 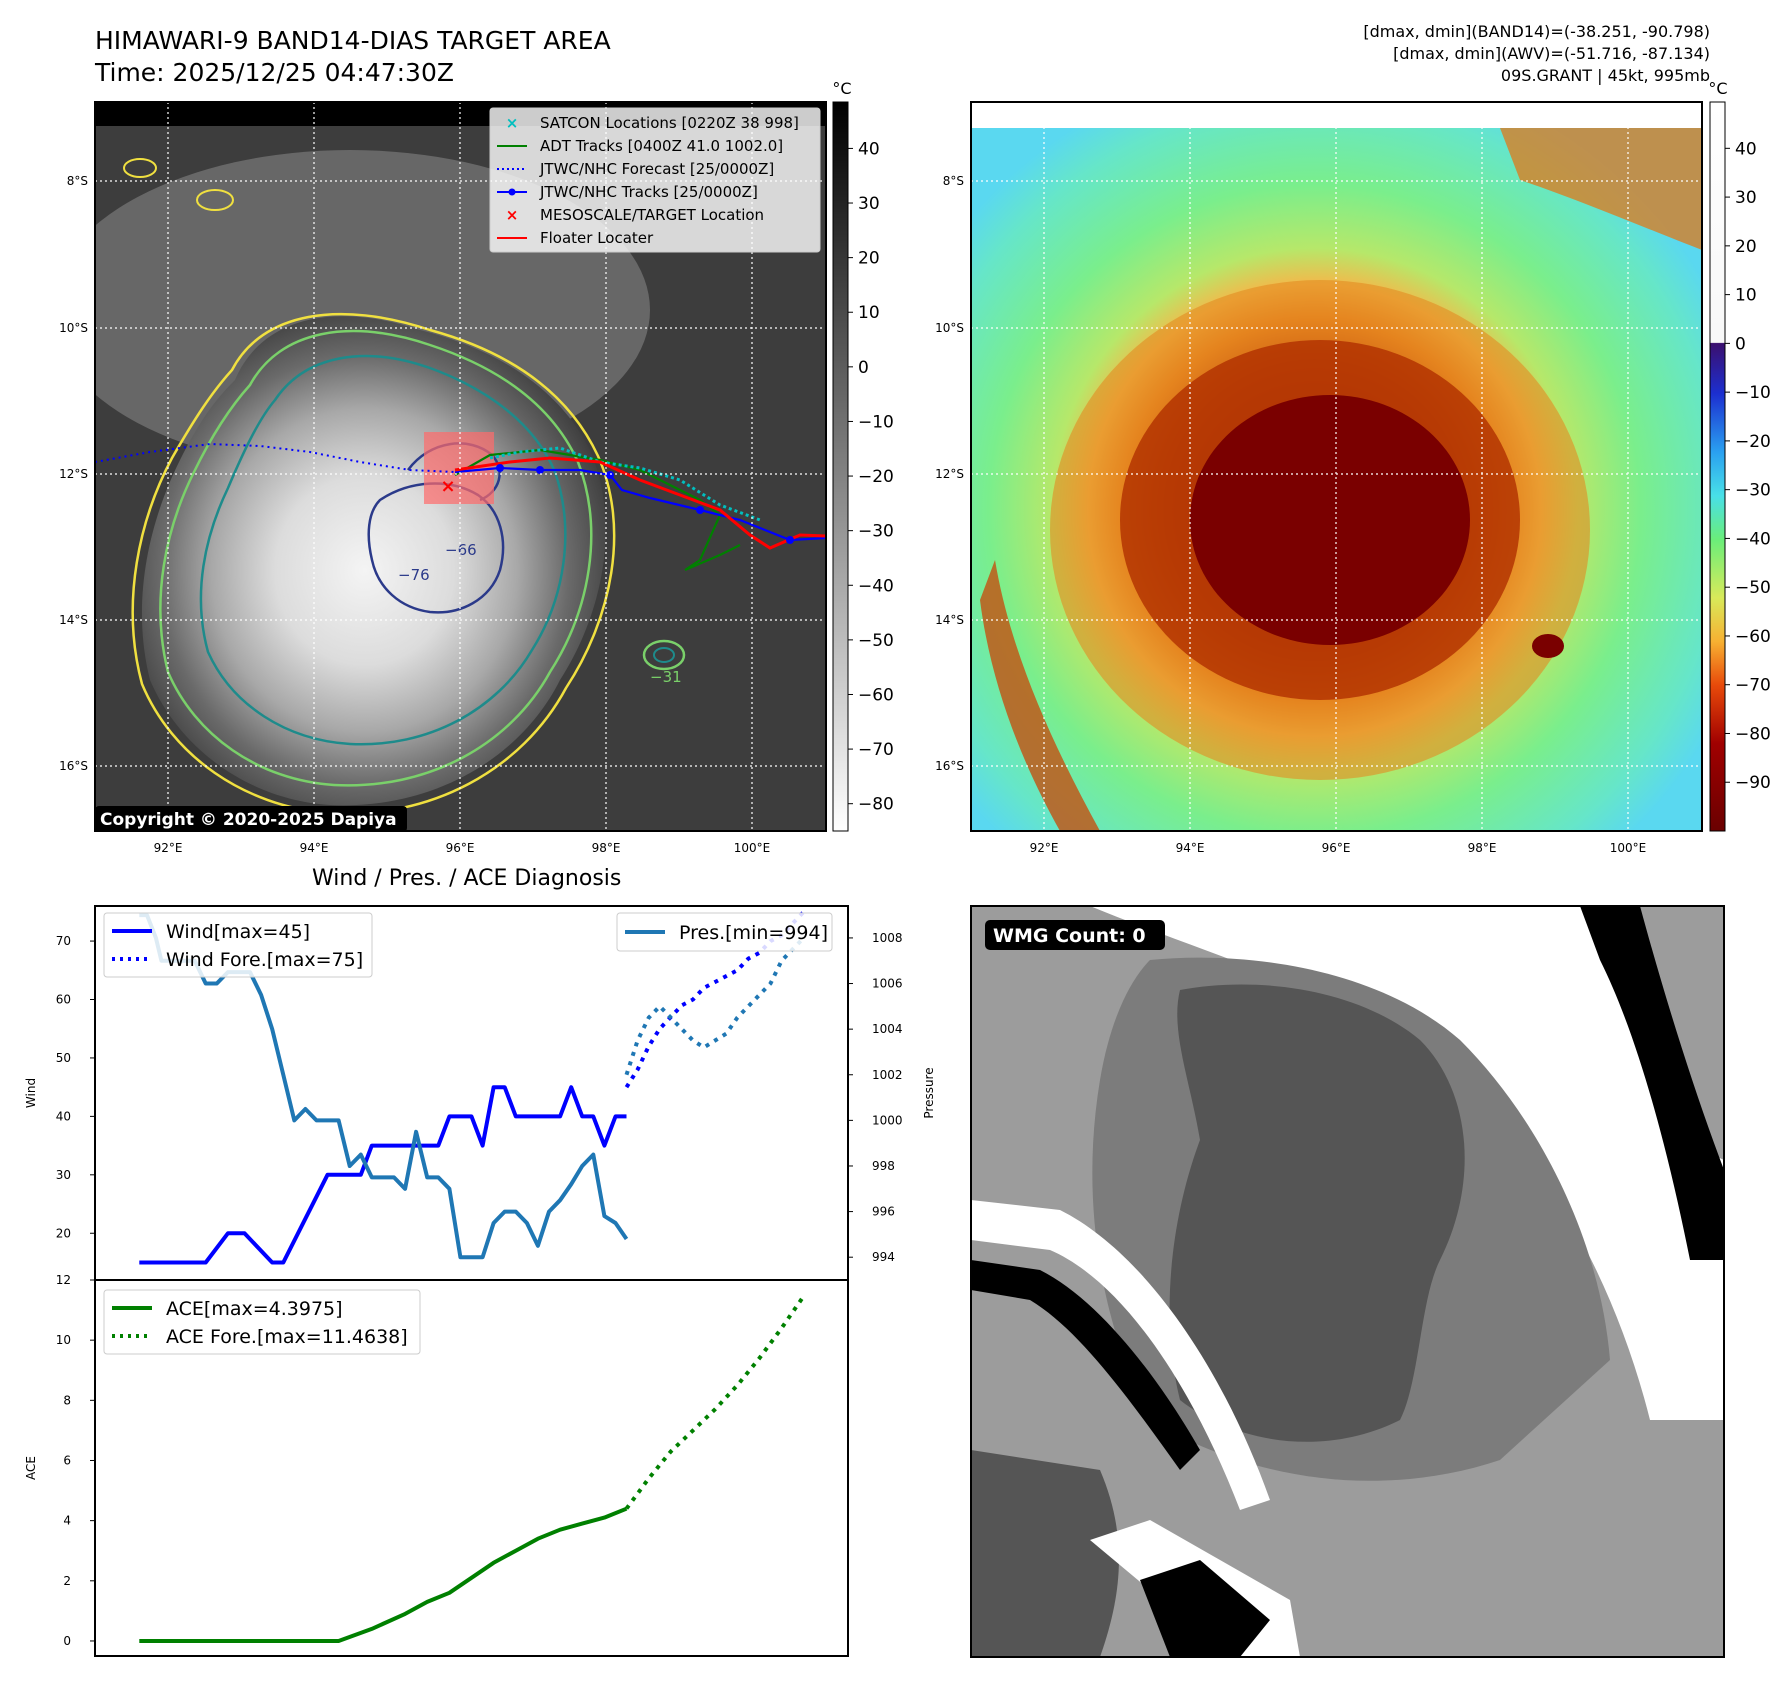 I want to click on wind-y-tick-label: 60, so click(x=63, y=1000).